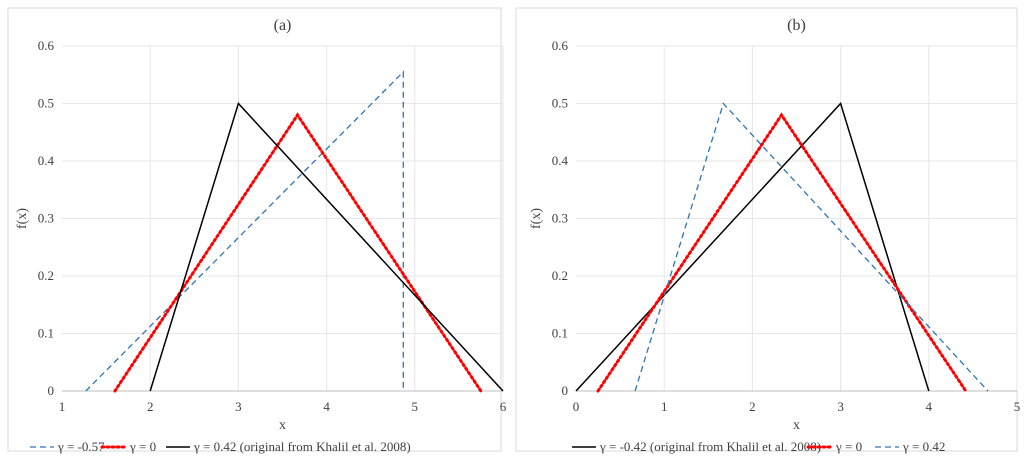 This screenshot has height=459, width=1025. Describe the element at coordinates (503, 406) in the screenshot. I see `x-tick-label: 6` at that location.